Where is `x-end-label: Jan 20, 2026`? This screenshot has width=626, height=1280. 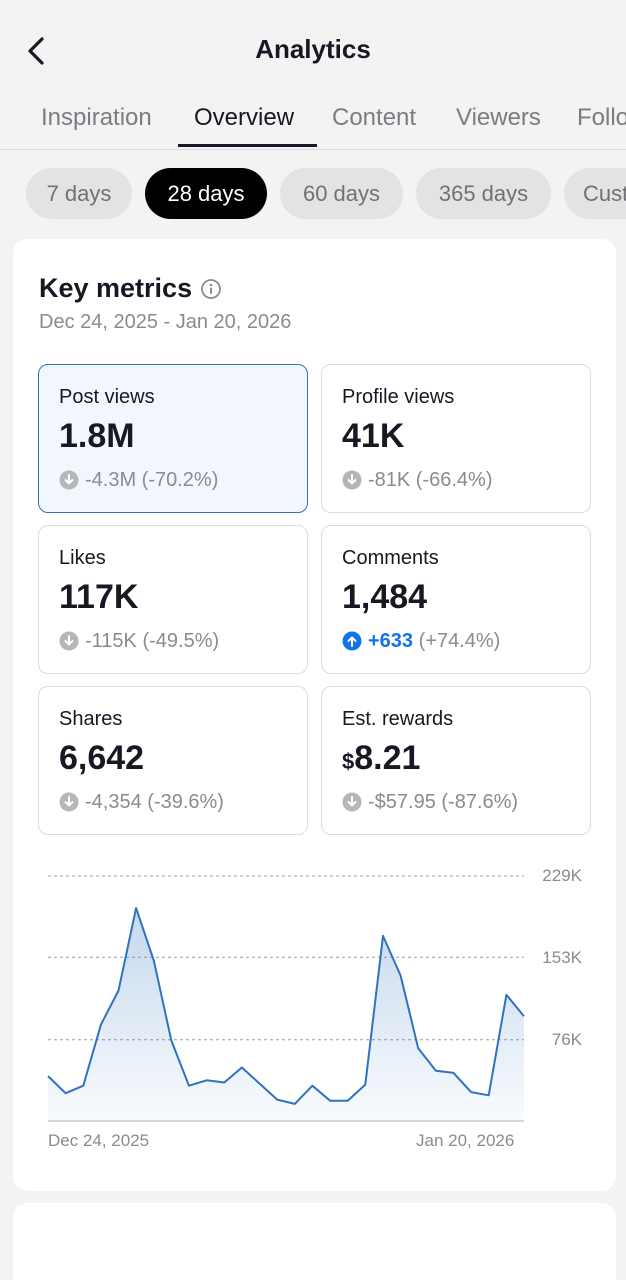
x-end-label: Jan 20, 2026 is located at coordinates (465, 1140).